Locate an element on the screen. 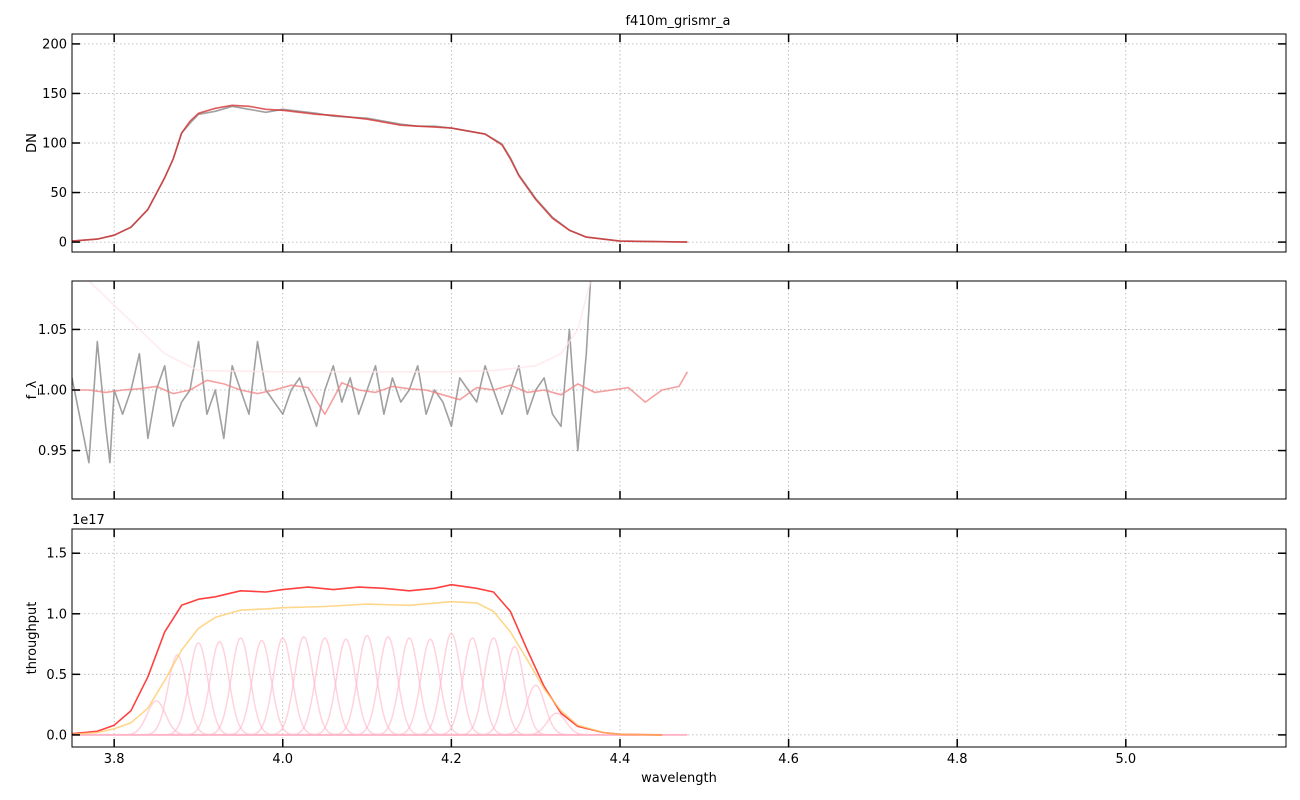 The width and height of the screenshot is (1300, 800). y-axis-label: DN is located at coordinates (32, 143).